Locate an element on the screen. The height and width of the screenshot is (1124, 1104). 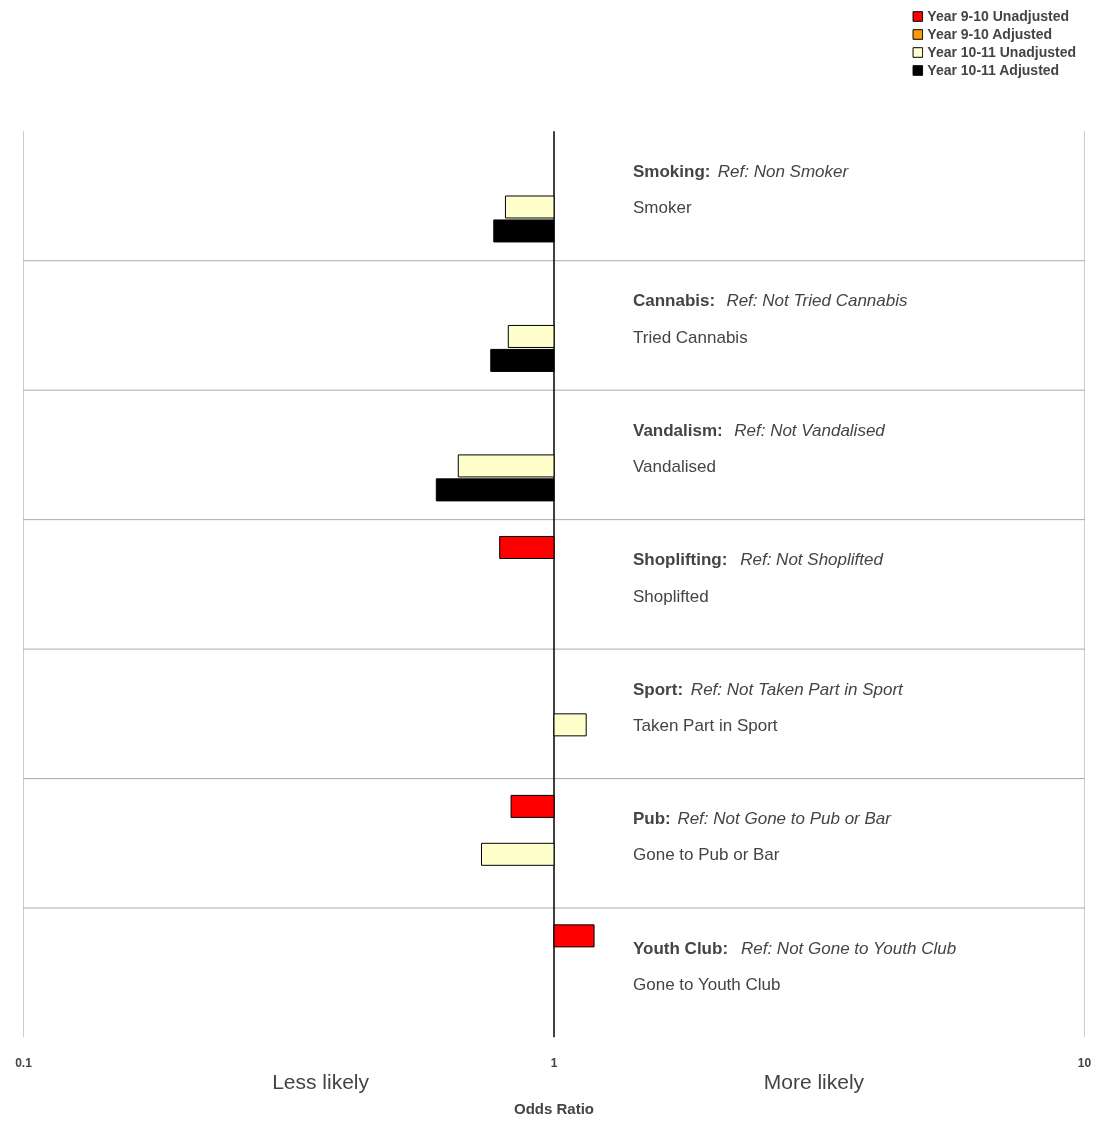
y-tick-label: Vandalised is located at coordinates (674, 467).